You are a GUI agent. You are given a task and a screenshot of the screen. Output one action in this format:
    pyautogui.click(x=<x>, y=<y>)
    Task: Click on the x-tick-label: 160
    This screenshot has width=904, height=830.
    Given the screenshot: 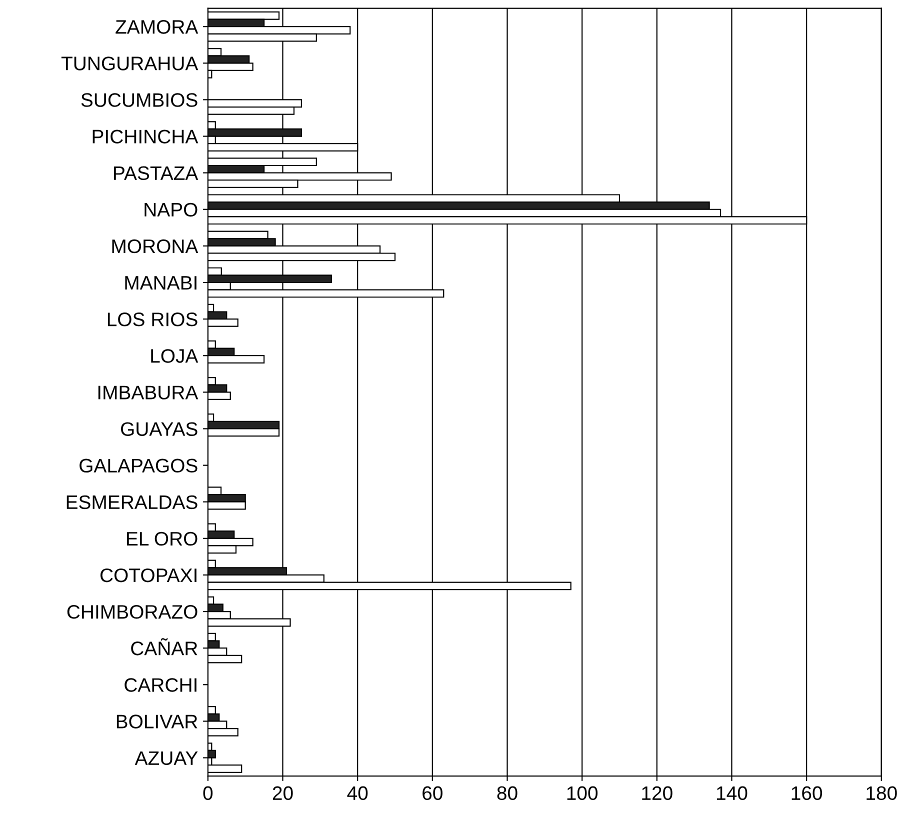 What is the action you would take?
    pyautogui.click(x=807, y=793)
    